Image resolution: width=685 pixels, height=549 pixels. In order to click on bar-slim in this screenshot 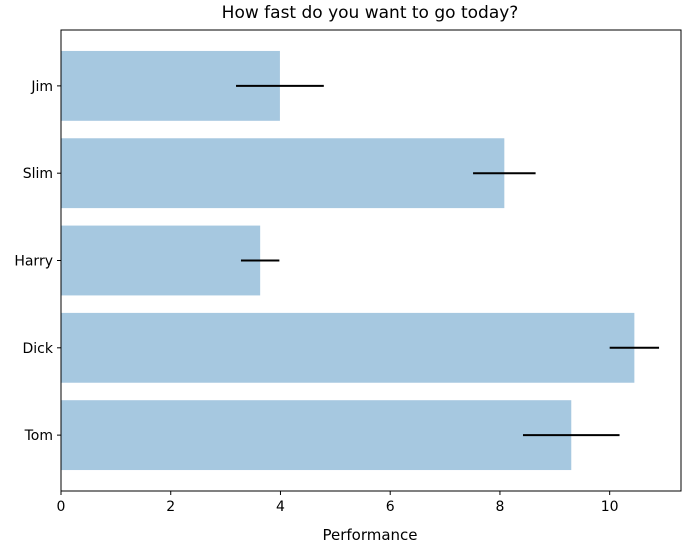, I will do `click(283, 173)`.